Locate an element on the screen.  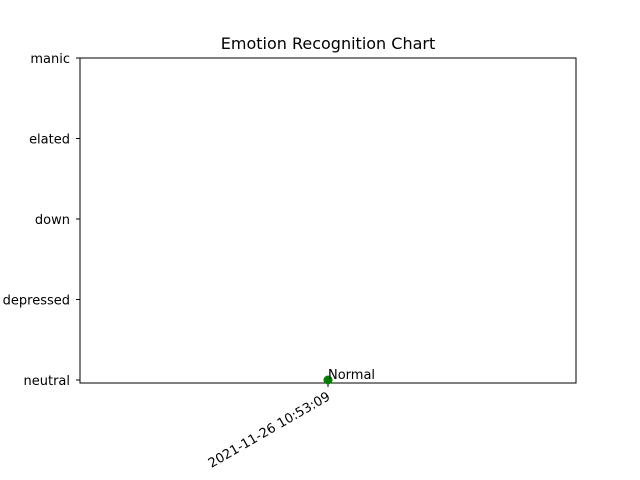
y-tick-label-manic: manic is located at coordinates (50, 59).